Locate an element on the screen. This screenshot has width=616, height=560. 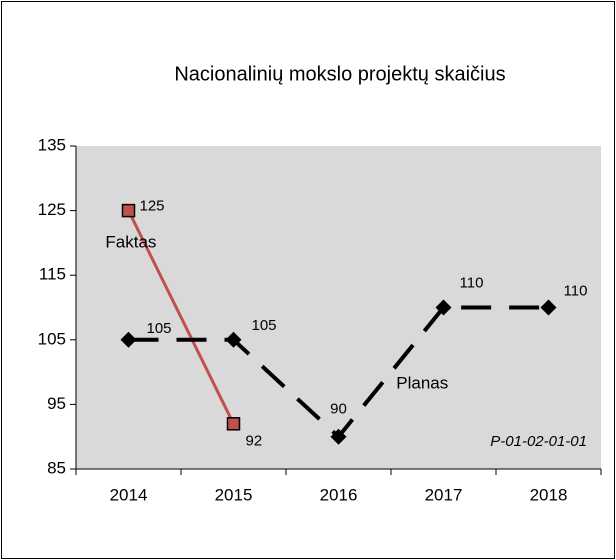
y-tick-label: 95 is located at coordinates (56, 403).